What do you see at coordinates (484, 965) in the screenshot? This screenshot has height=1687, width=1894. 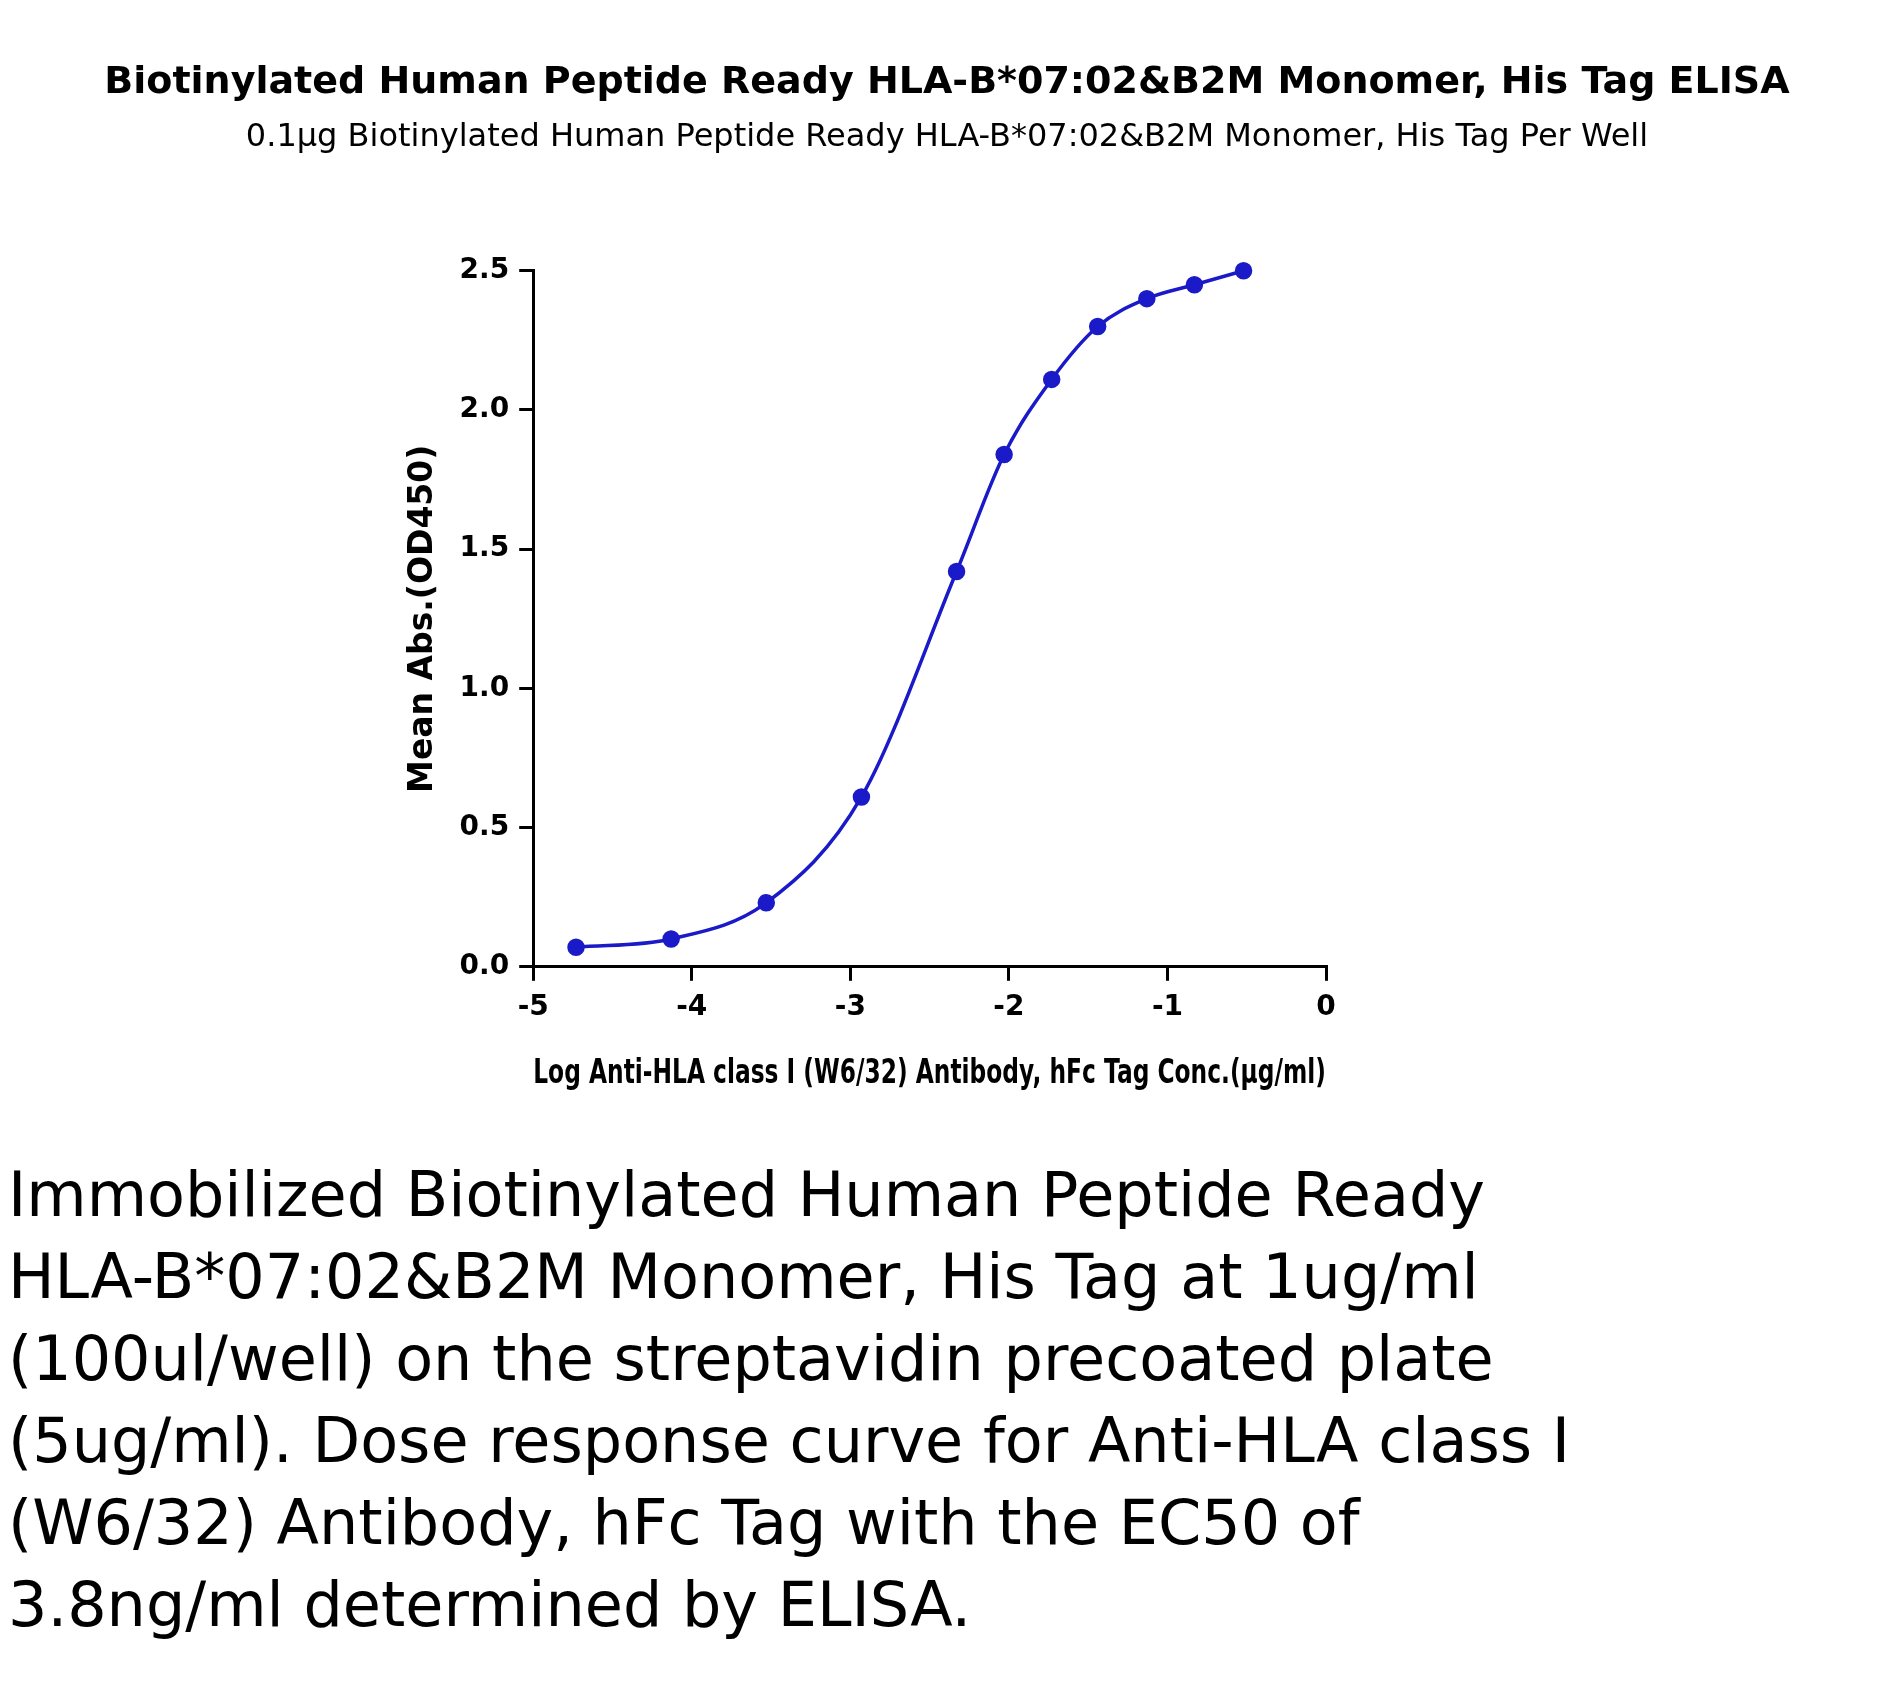 I see `y-tick-label: 0.0` at bounding box center [484, 965].